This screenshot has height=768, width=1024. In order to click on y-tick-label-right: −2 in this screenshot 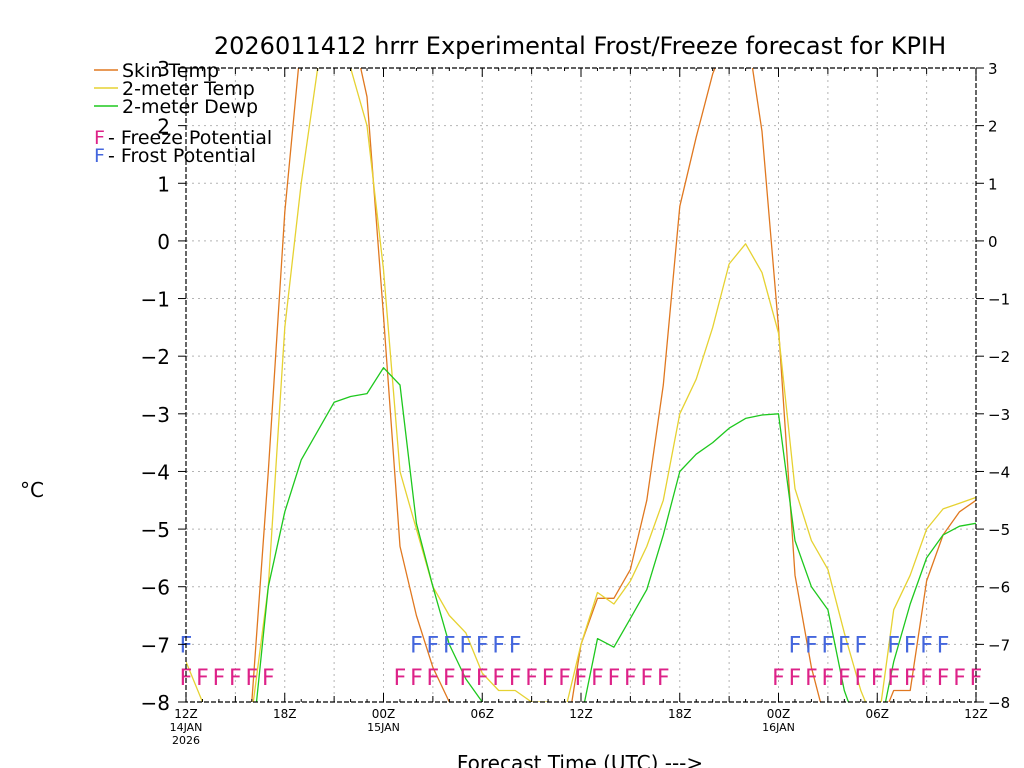, I will do `click(999, 357)`.